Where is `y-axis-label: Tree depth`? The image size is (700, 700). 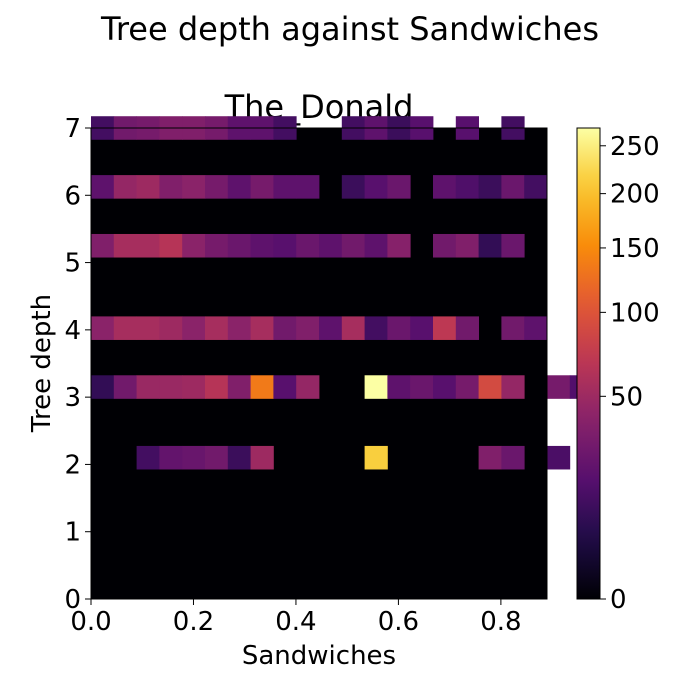
y-axis-label: Tree depth is located at coordinates (42, 363).